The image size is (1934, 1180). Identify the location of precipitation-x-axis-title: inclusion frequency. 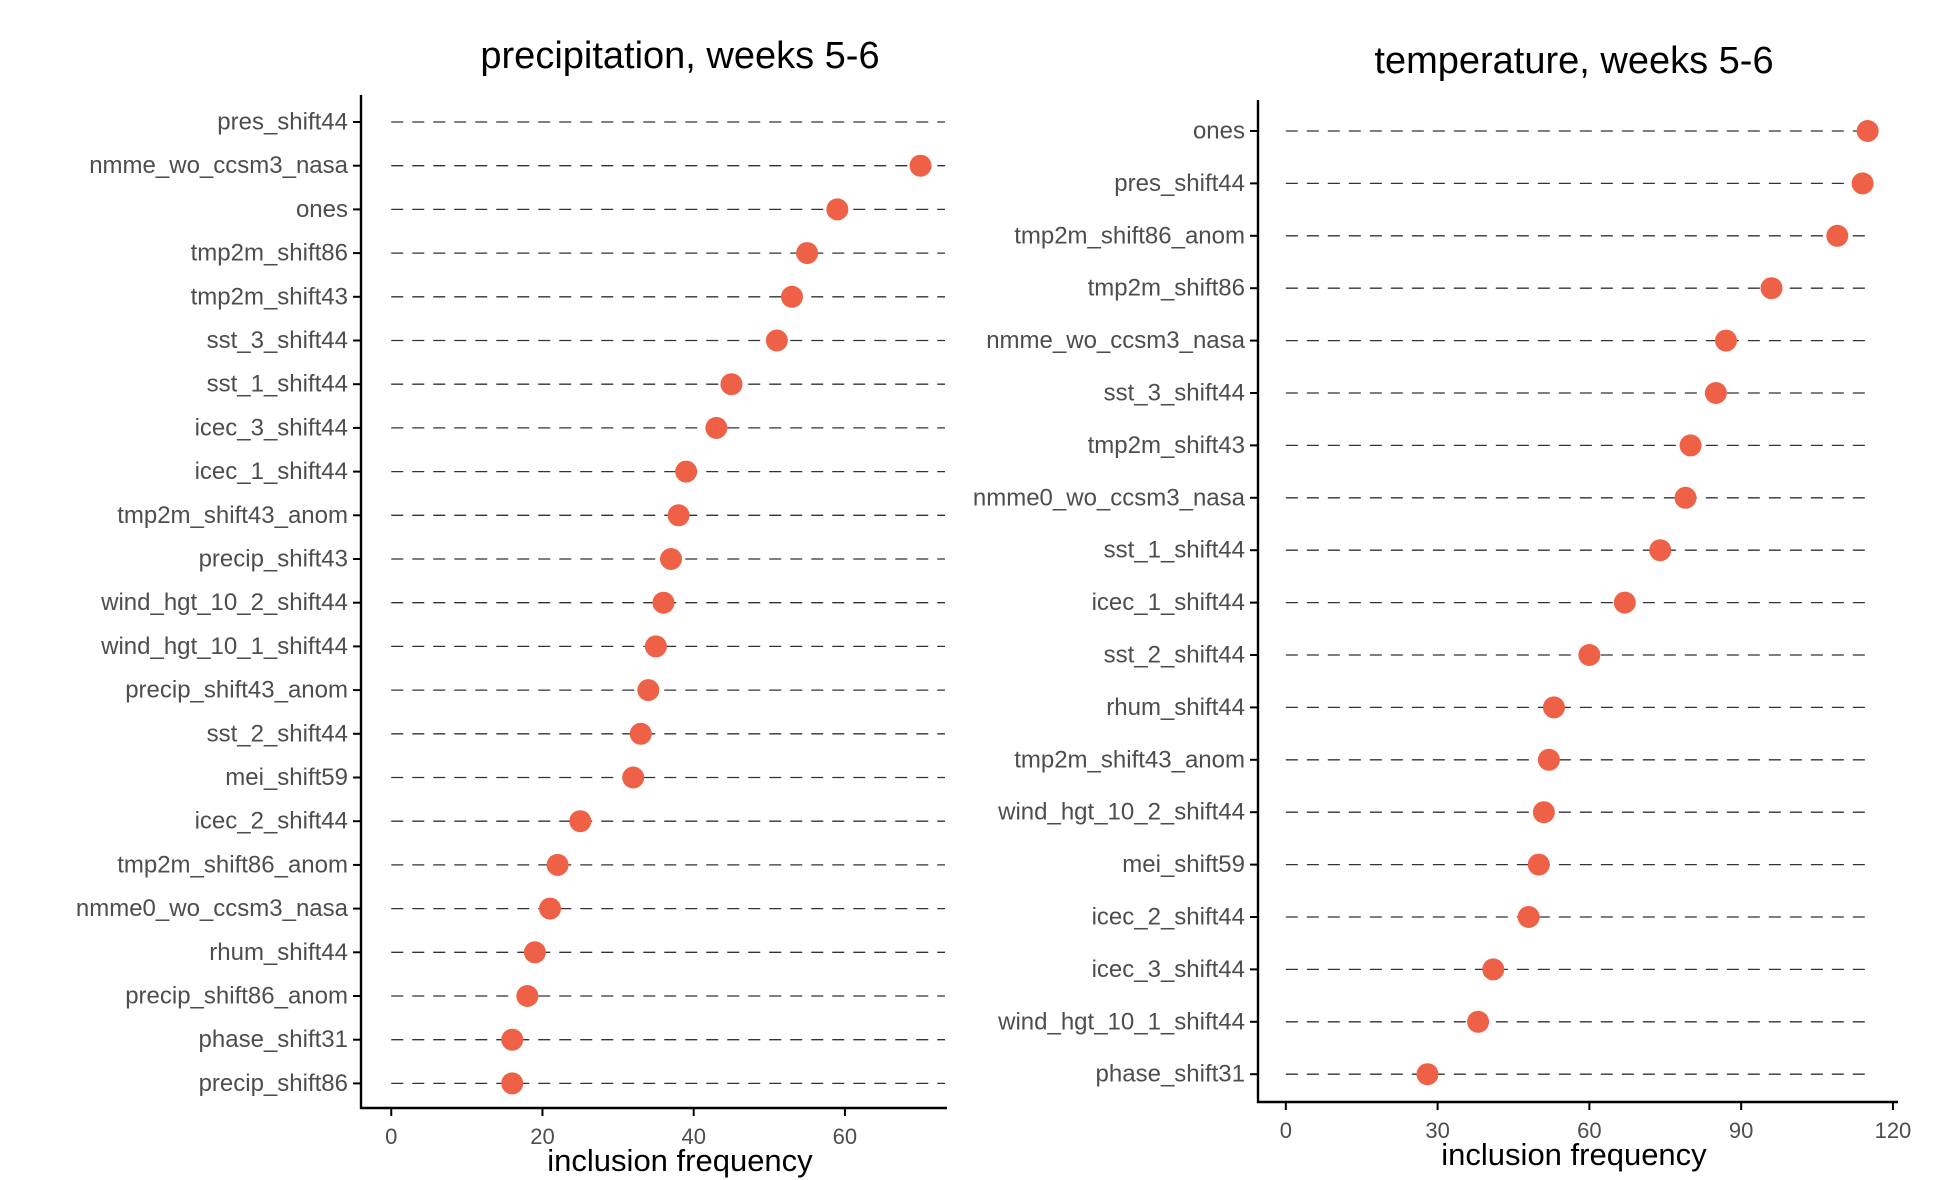
(680, 1160).